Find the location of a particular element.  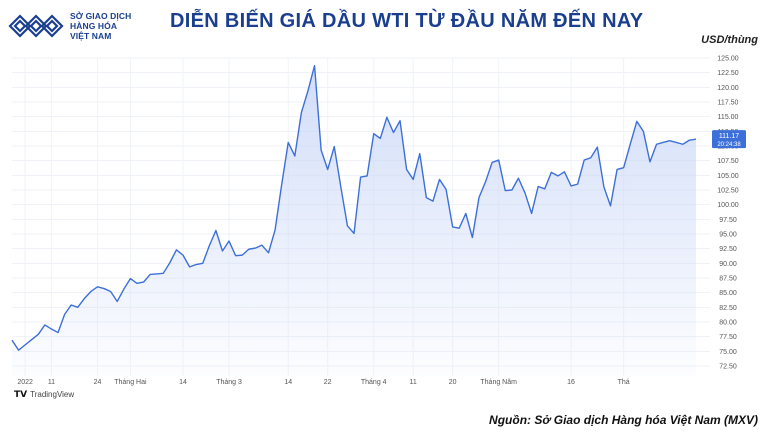

y-tick-label: 72.50 is located at coordinates (728, 367).